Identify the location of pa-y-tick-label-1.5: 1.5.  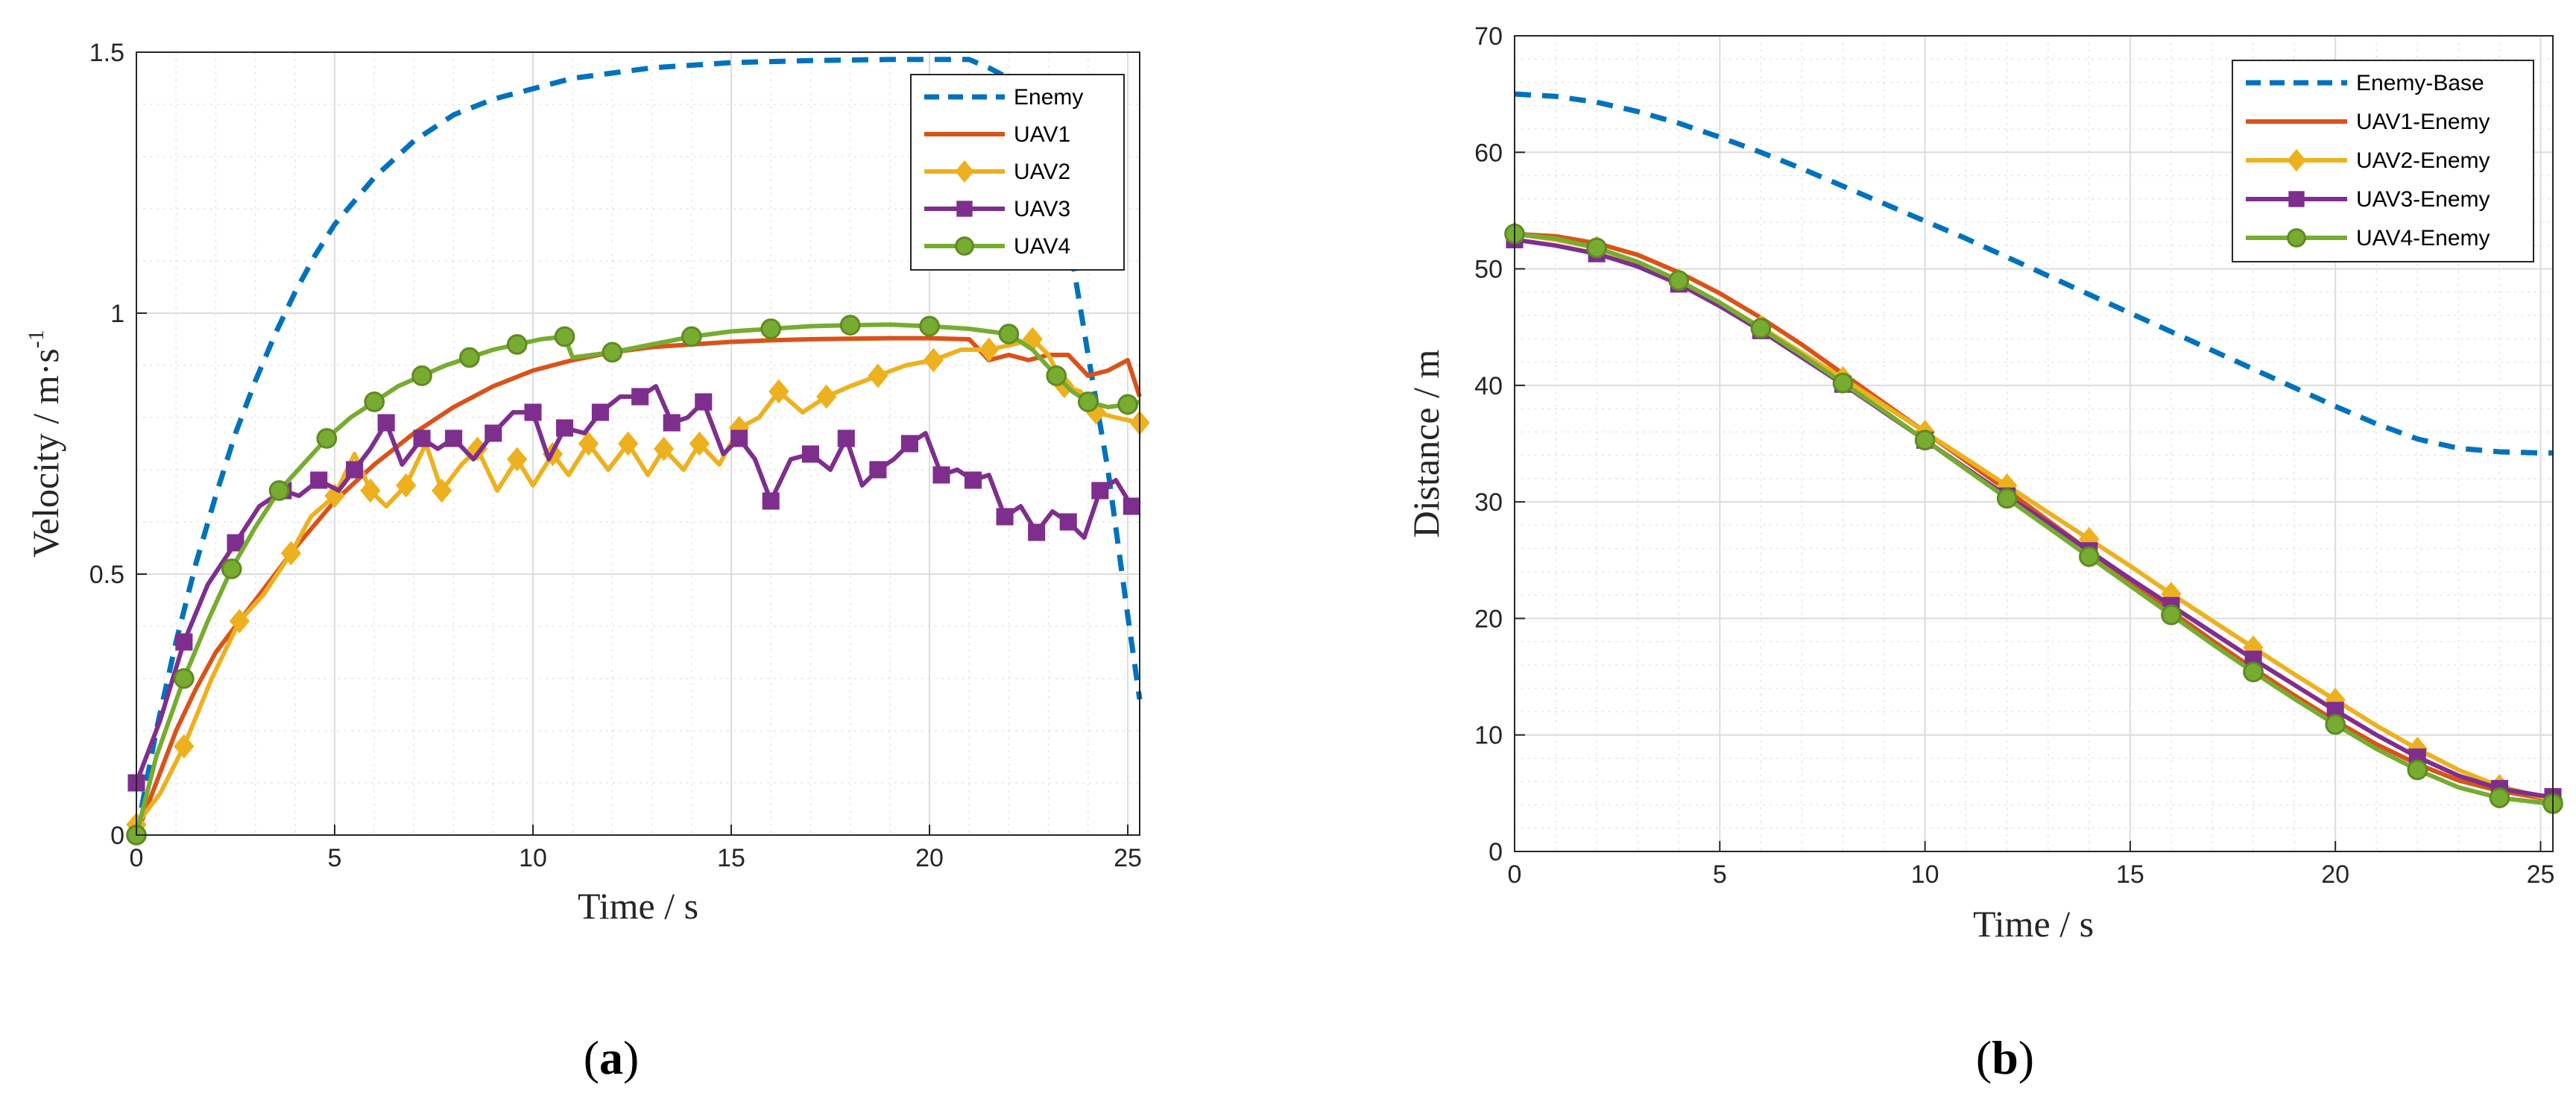
(106, 53).